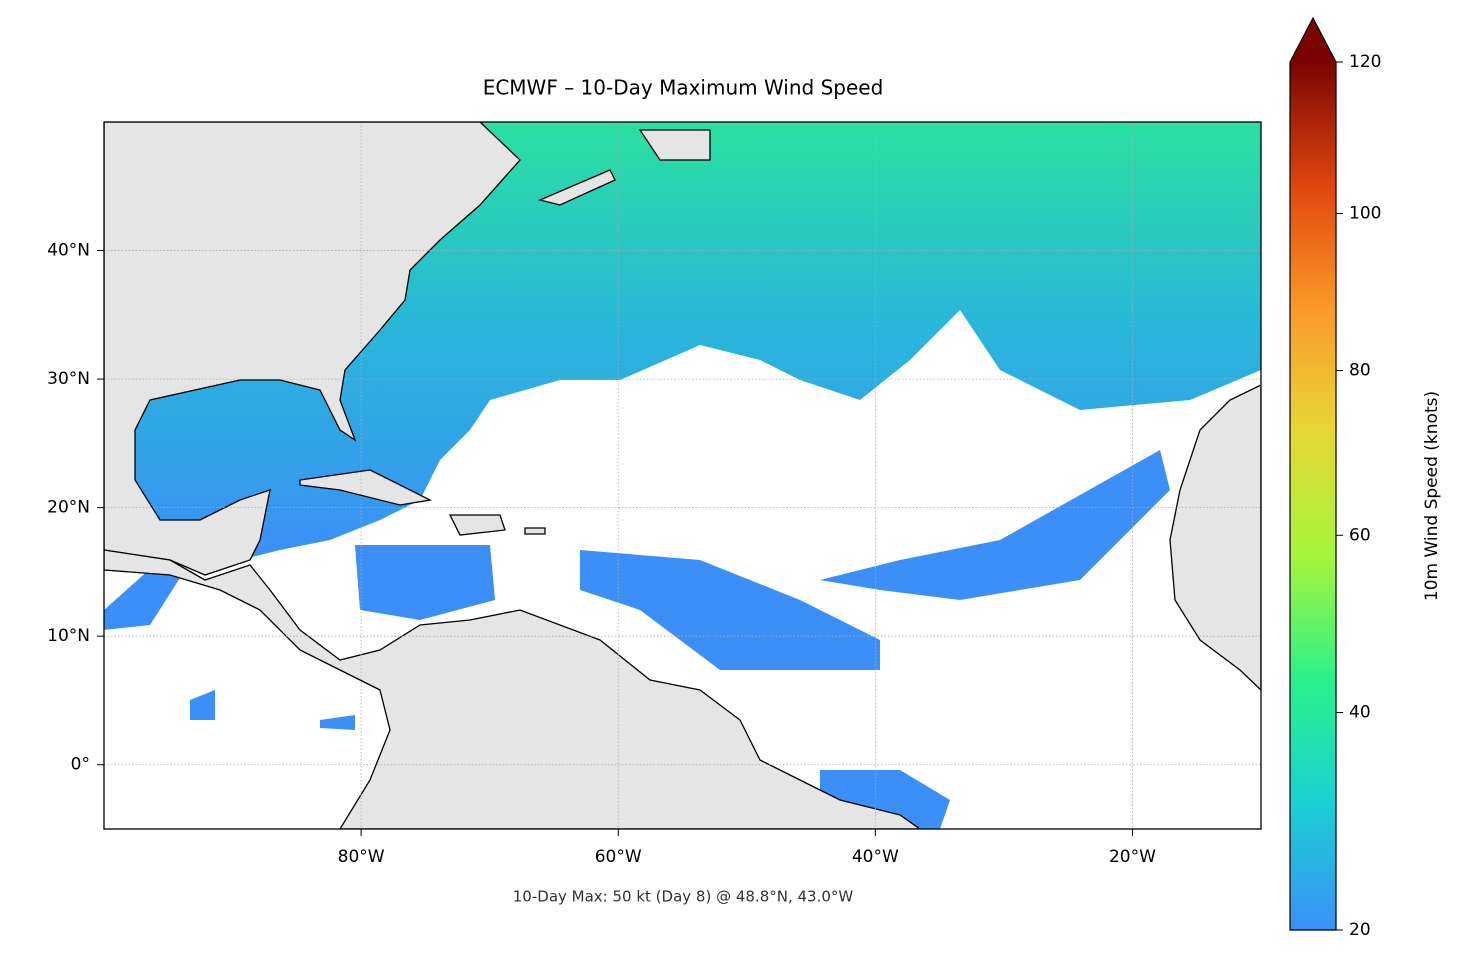  Describe the element at coordinates (875, 857) in the screenshot. I see `x-tick-label: 40°W` at that location.